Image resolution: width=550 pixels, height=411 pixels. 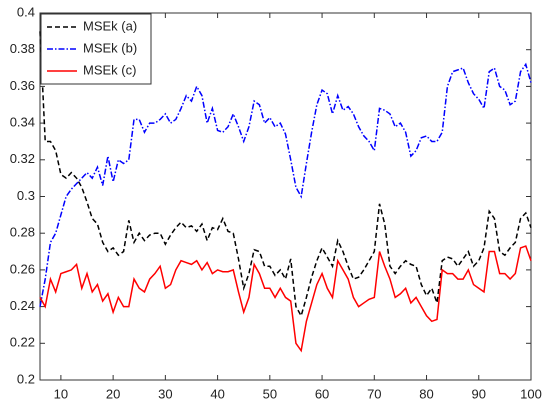 I want to click on y-tick-label: 0.34, so click(x=22, y=122).